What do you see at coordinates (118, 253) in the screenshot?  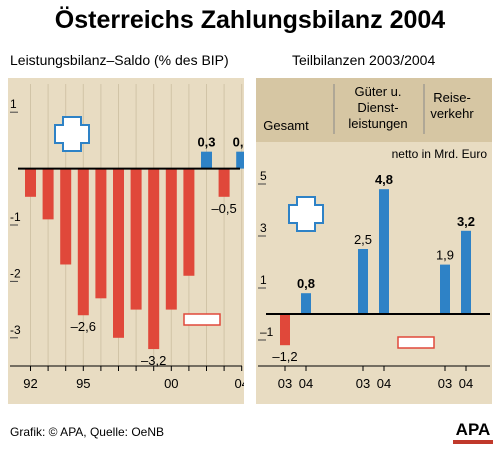 I see `bar-1997` at bounding box center [118, 253].